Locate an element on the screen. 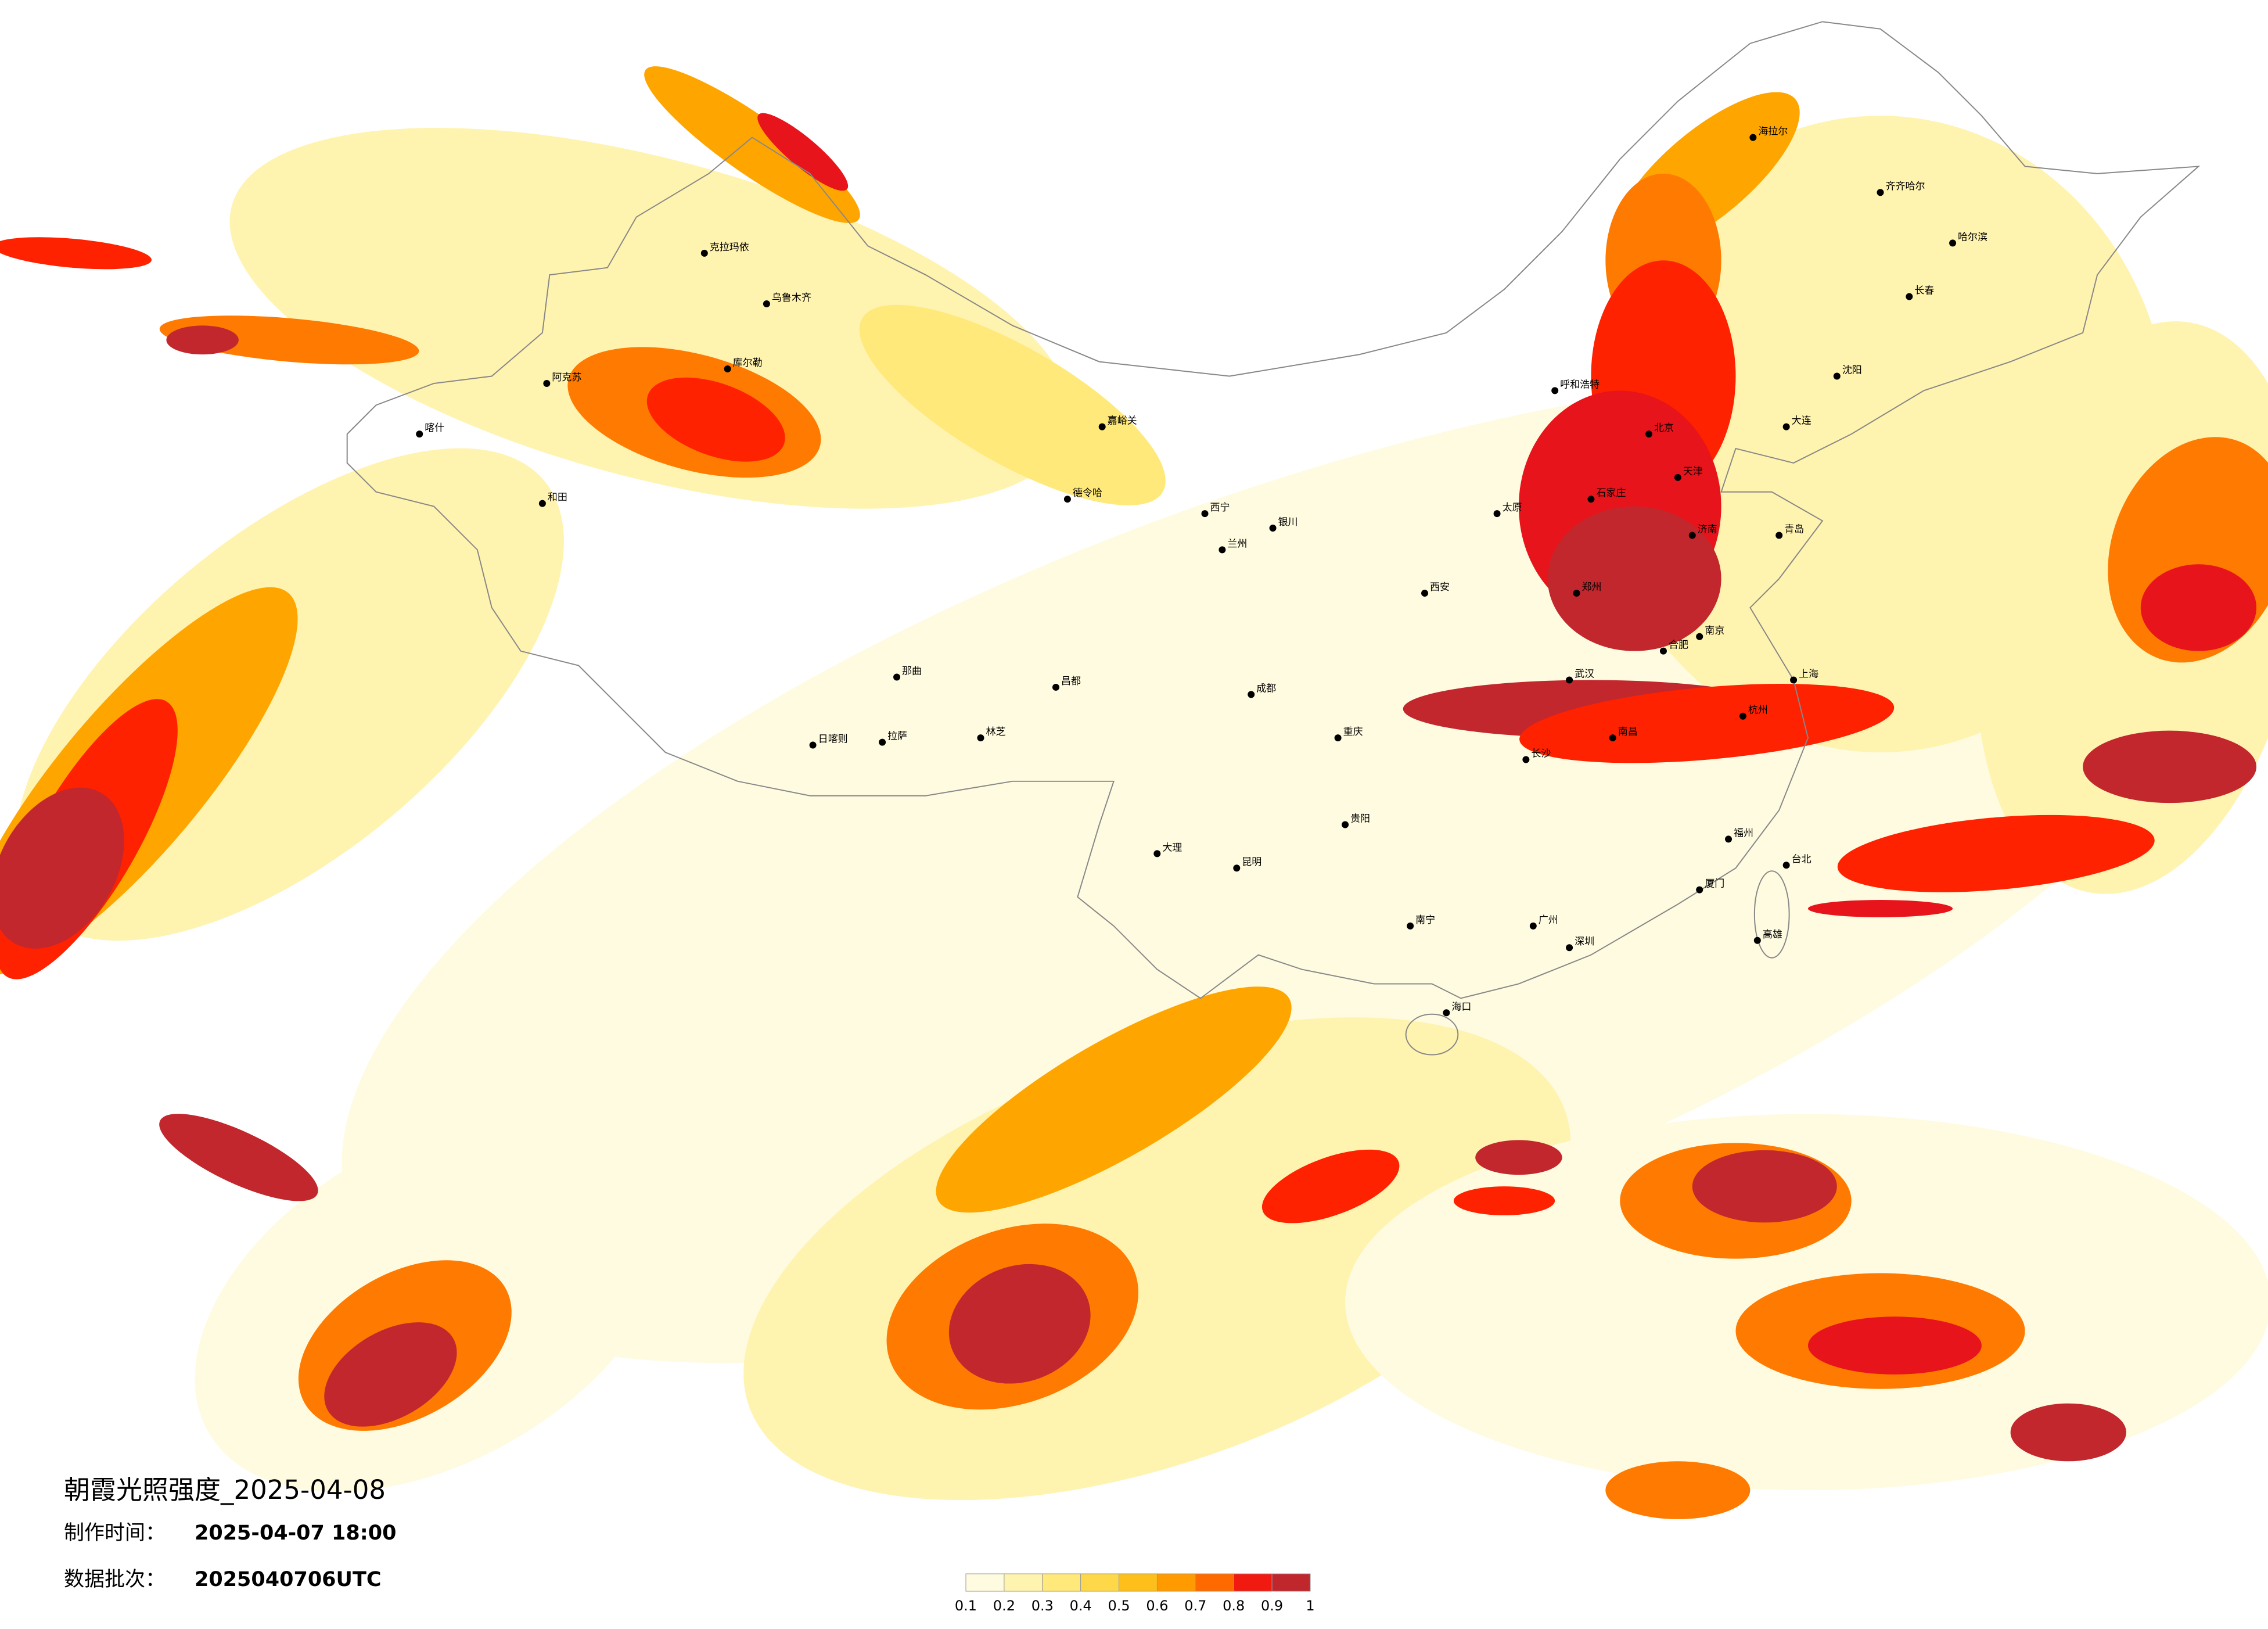 This screenshot has width=2268, height=1629. city-label: 太原 is located at coordinates (1512, 508).